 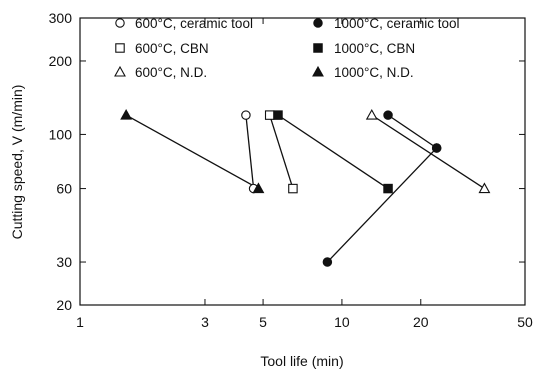 I want to click on y-axis-label: Cutting speed, V (m/min), so click(x=17, y=162).